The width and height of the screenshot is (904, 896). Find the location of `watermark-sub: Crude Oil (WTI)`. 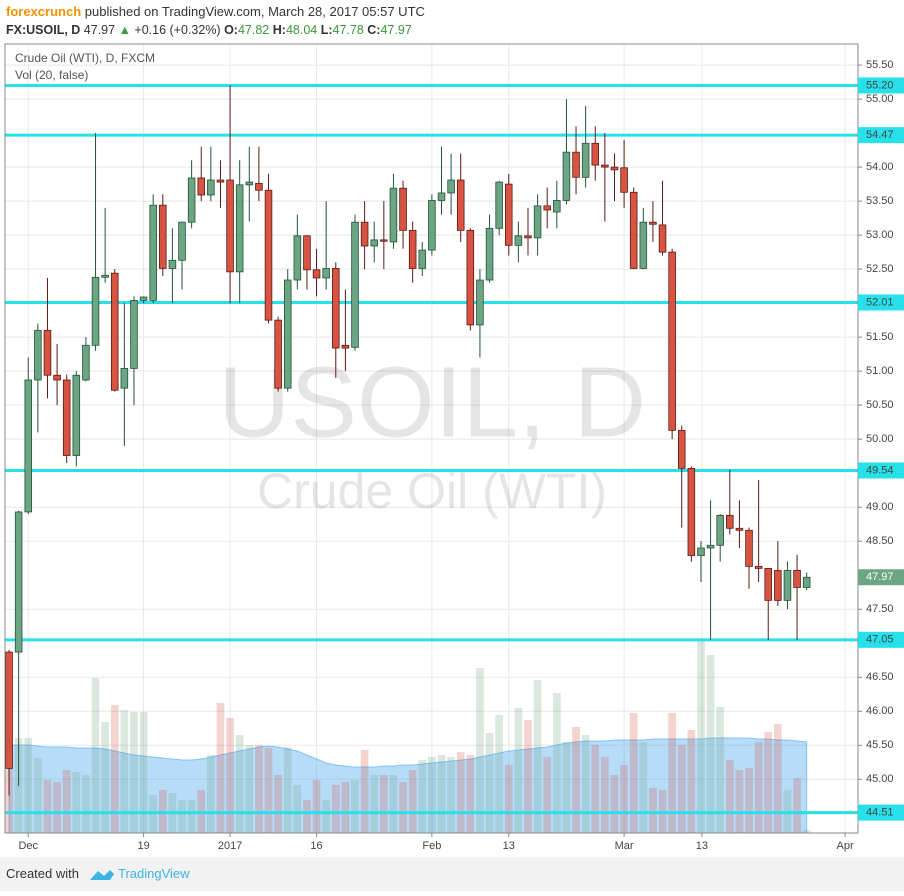

watermark-sub: Crude Oil (WTI) is located at coordinates (432, 491).